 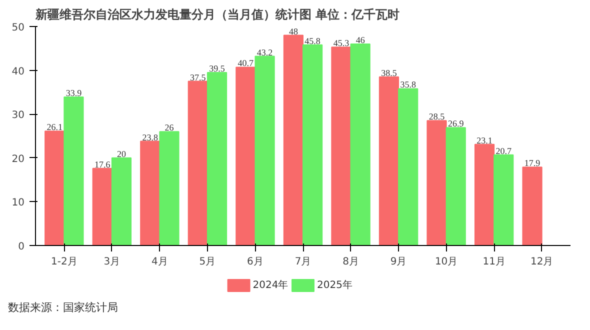 I want to click on data-label: 35.8, so click(x=408, y=85).